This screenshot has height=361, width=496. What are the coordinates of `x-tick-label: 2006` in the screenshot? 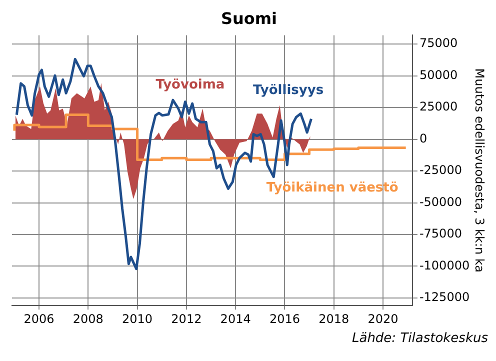 It's located at (39, 319).